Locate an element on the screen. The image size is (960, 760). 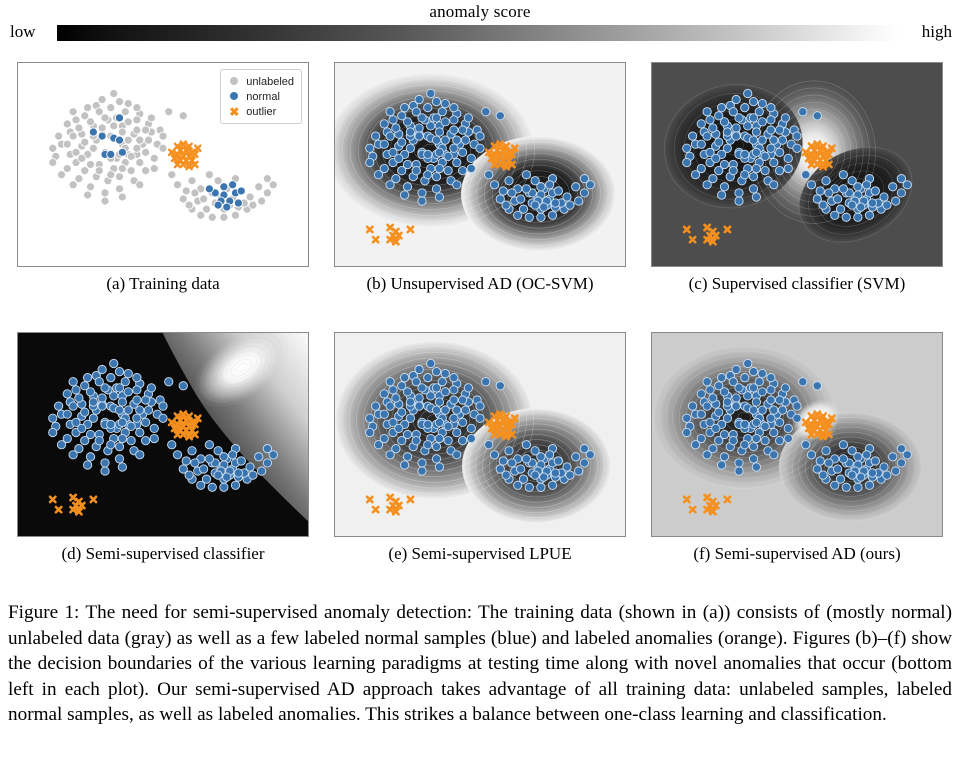
normal-points is located at coordinates (797, 155).